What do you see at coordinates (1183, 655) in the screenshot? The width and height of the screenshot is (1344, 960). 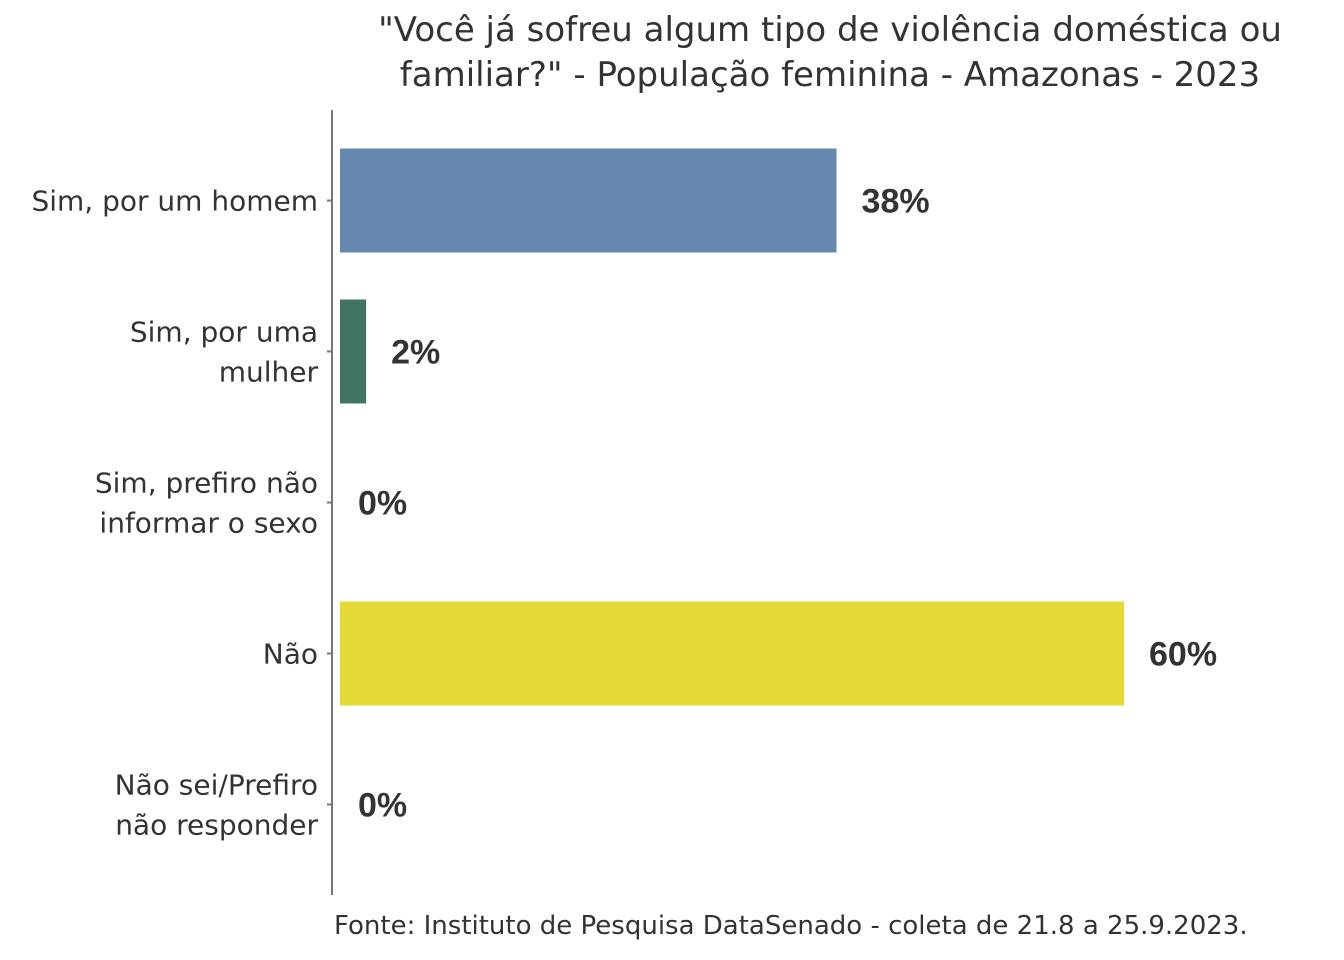 I see `value-label-3: 60%` at bounding box center [1183, 655].